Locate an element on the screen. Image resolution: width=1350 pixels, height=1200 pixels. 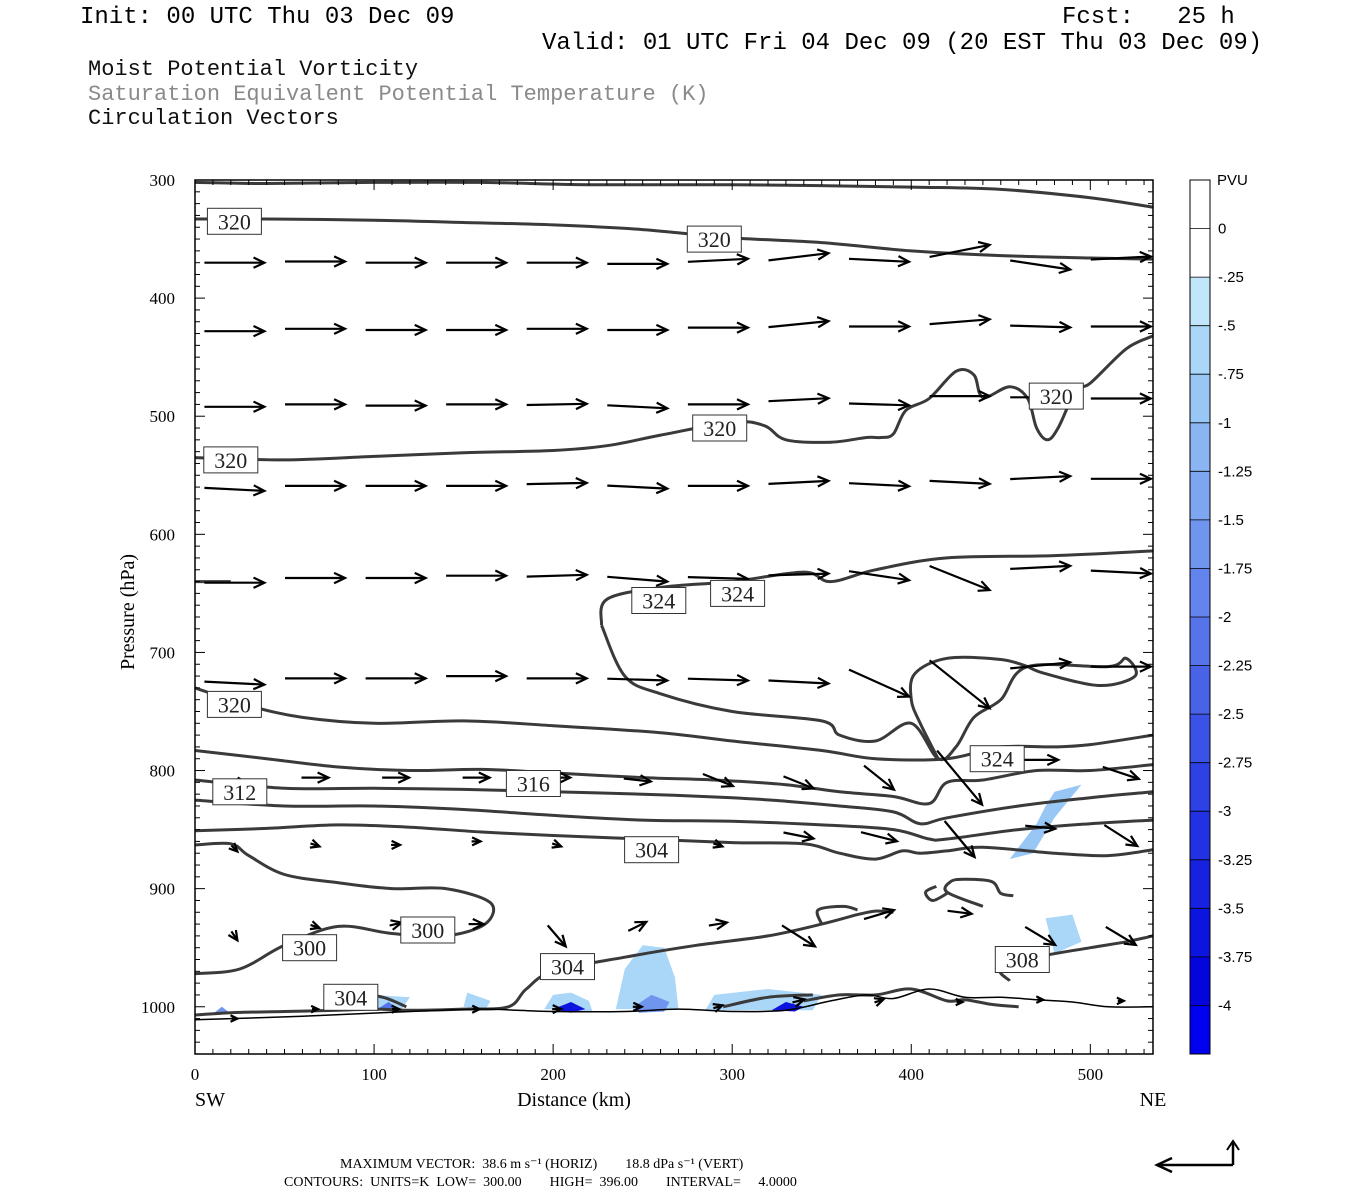
colorbar-units: PVU is located at coordinates (1232, 180).